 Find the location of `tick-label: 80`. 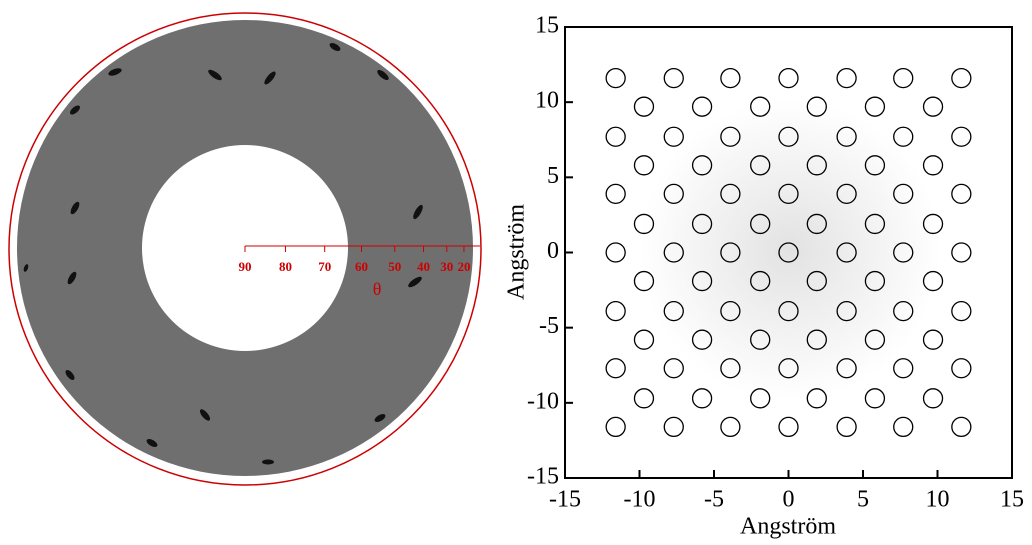

tick-label: 80 is located at coordinates (285, 266).